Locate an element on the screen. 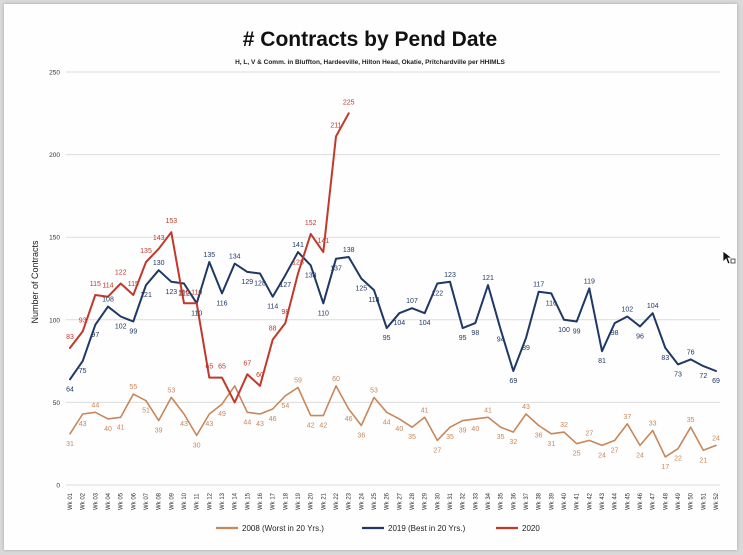 The height and width of the screenshot is (555, 743). data-label: 225 is located at coordinates (349, 102).